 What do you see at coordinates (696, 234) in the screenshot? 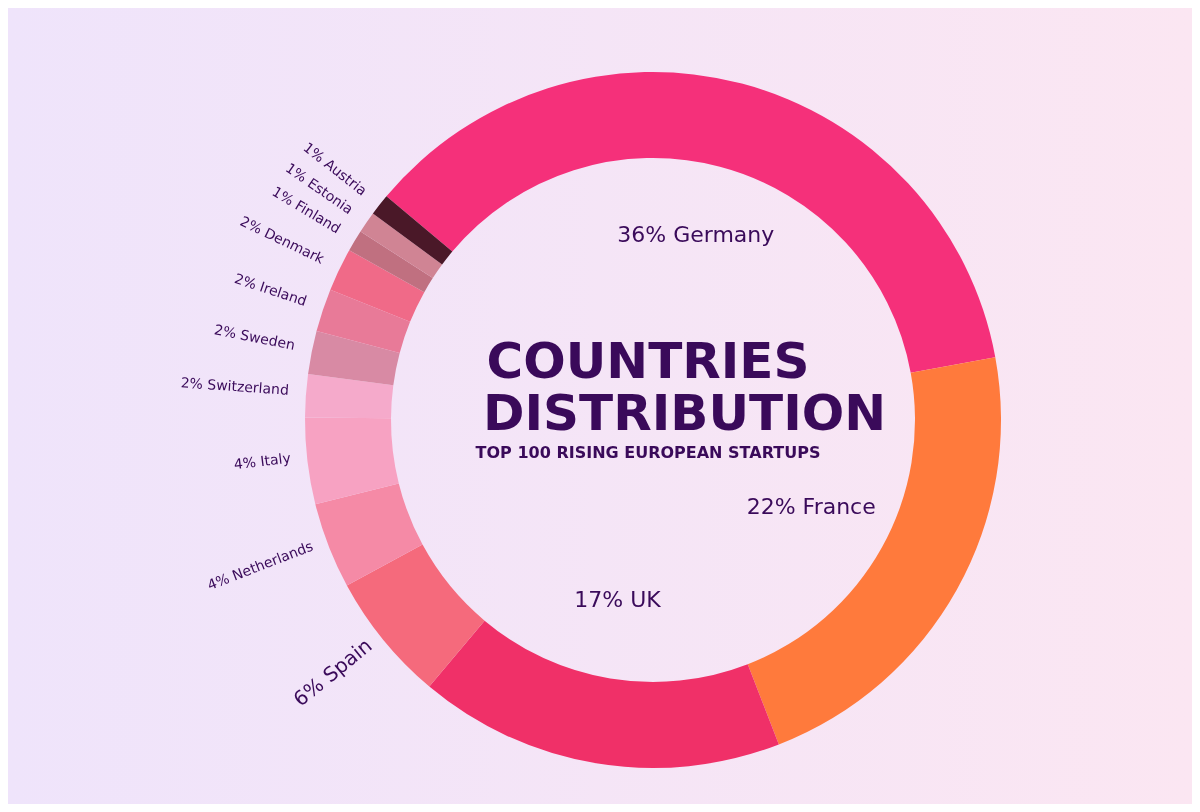
I see `slice-label: 36% Germany` at bounding box center [696, 234].